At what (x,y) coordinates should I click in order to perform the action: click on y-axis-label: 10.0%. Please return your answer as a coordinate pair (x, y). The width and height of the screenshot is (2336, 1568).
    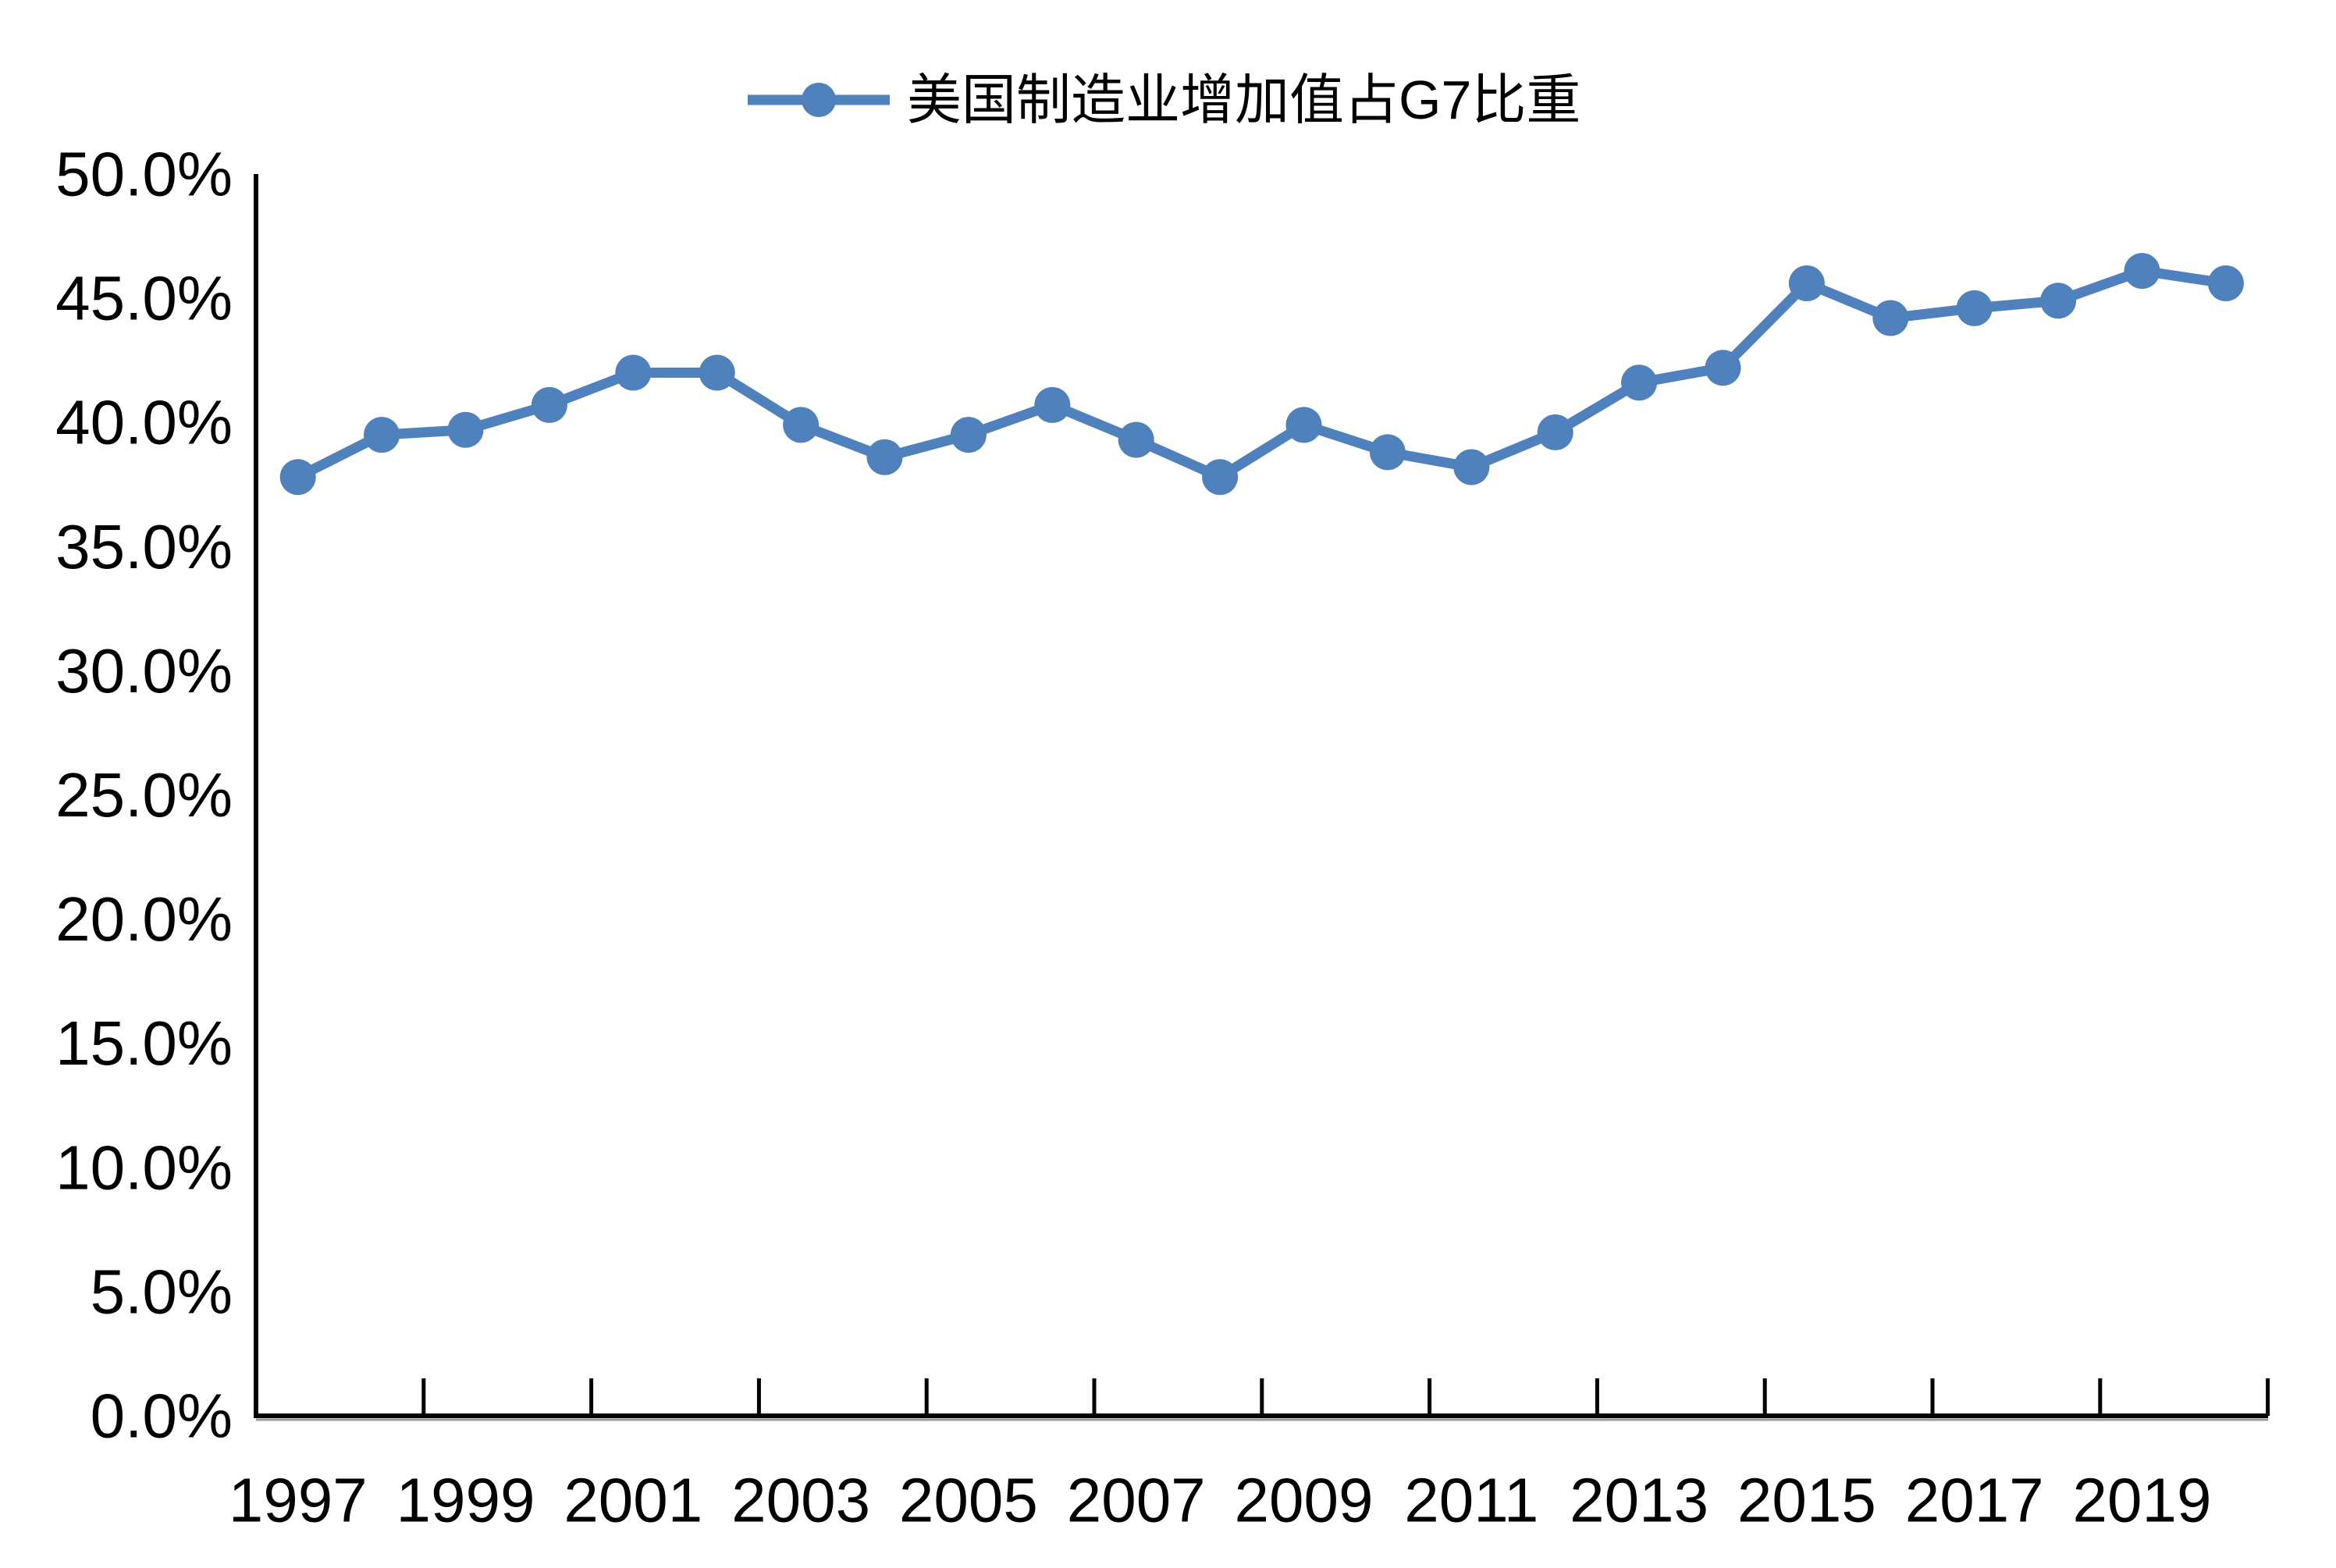
    Looking at the image, I should click on (144, 1167).